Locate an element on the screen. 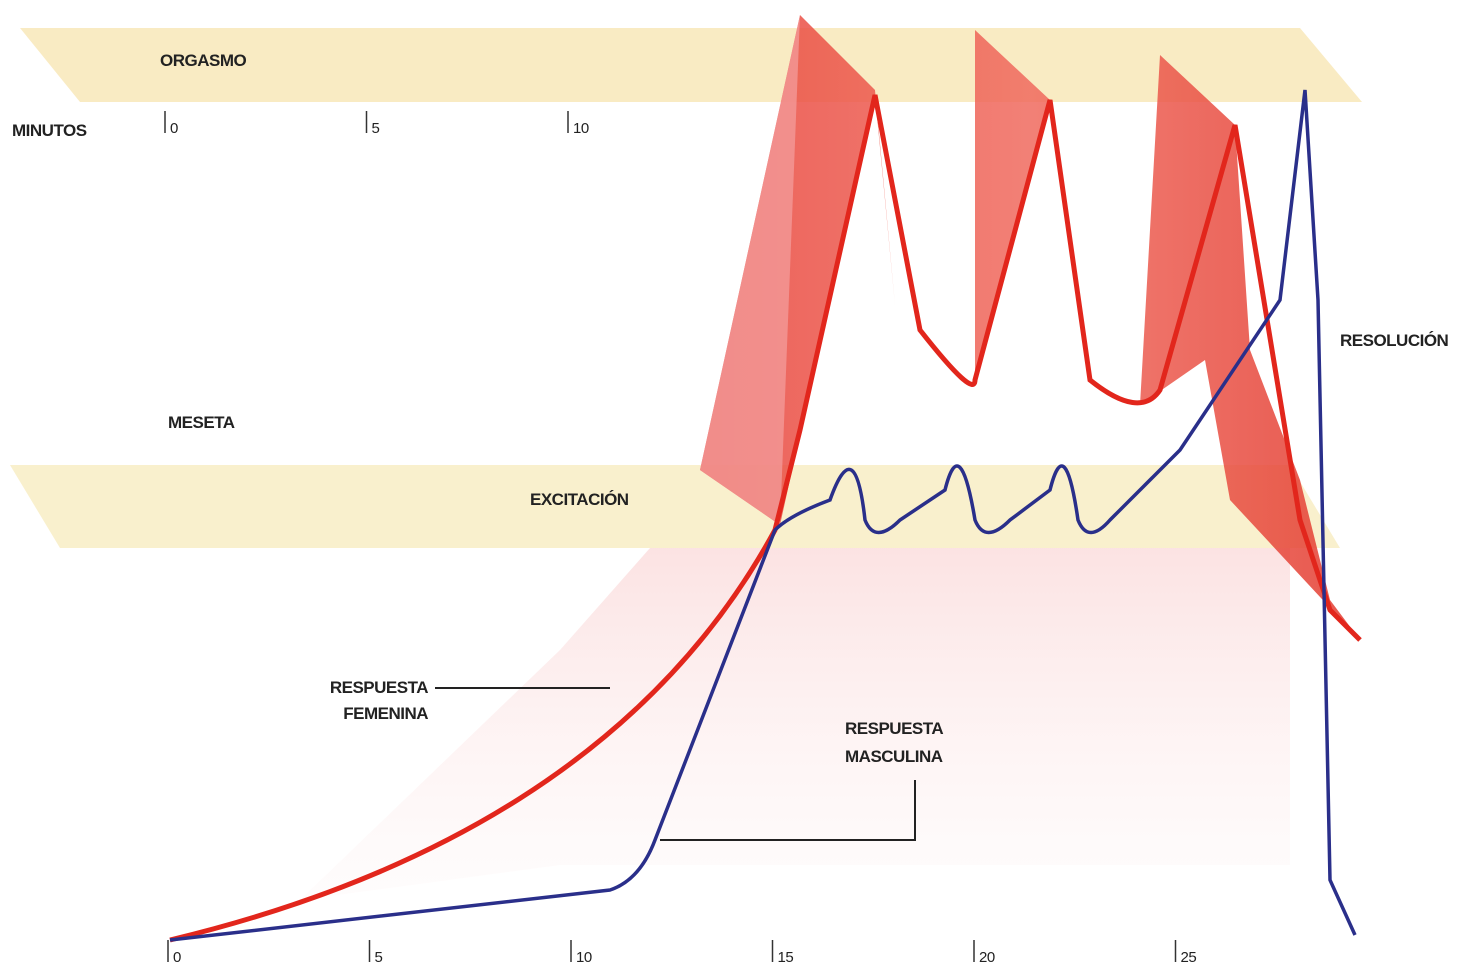 Image resolution: width=1477 pixels, height=973 pixels. top-axis: 0 5 10 is located at coordinates (376, 124).